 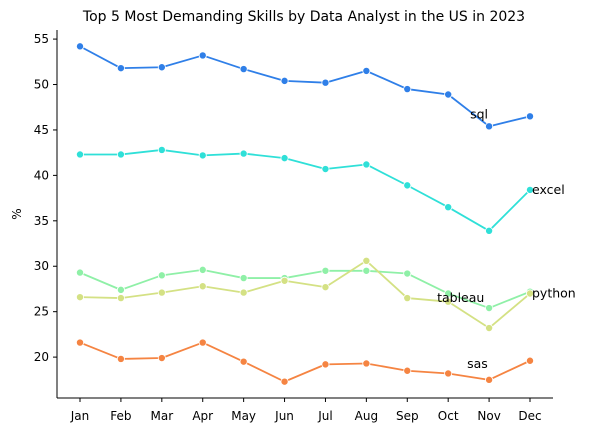 What do you see at coordinates (548, 189) in the screenshot?
I see `excel-series-label: excel` at bounding box center [548, 189].